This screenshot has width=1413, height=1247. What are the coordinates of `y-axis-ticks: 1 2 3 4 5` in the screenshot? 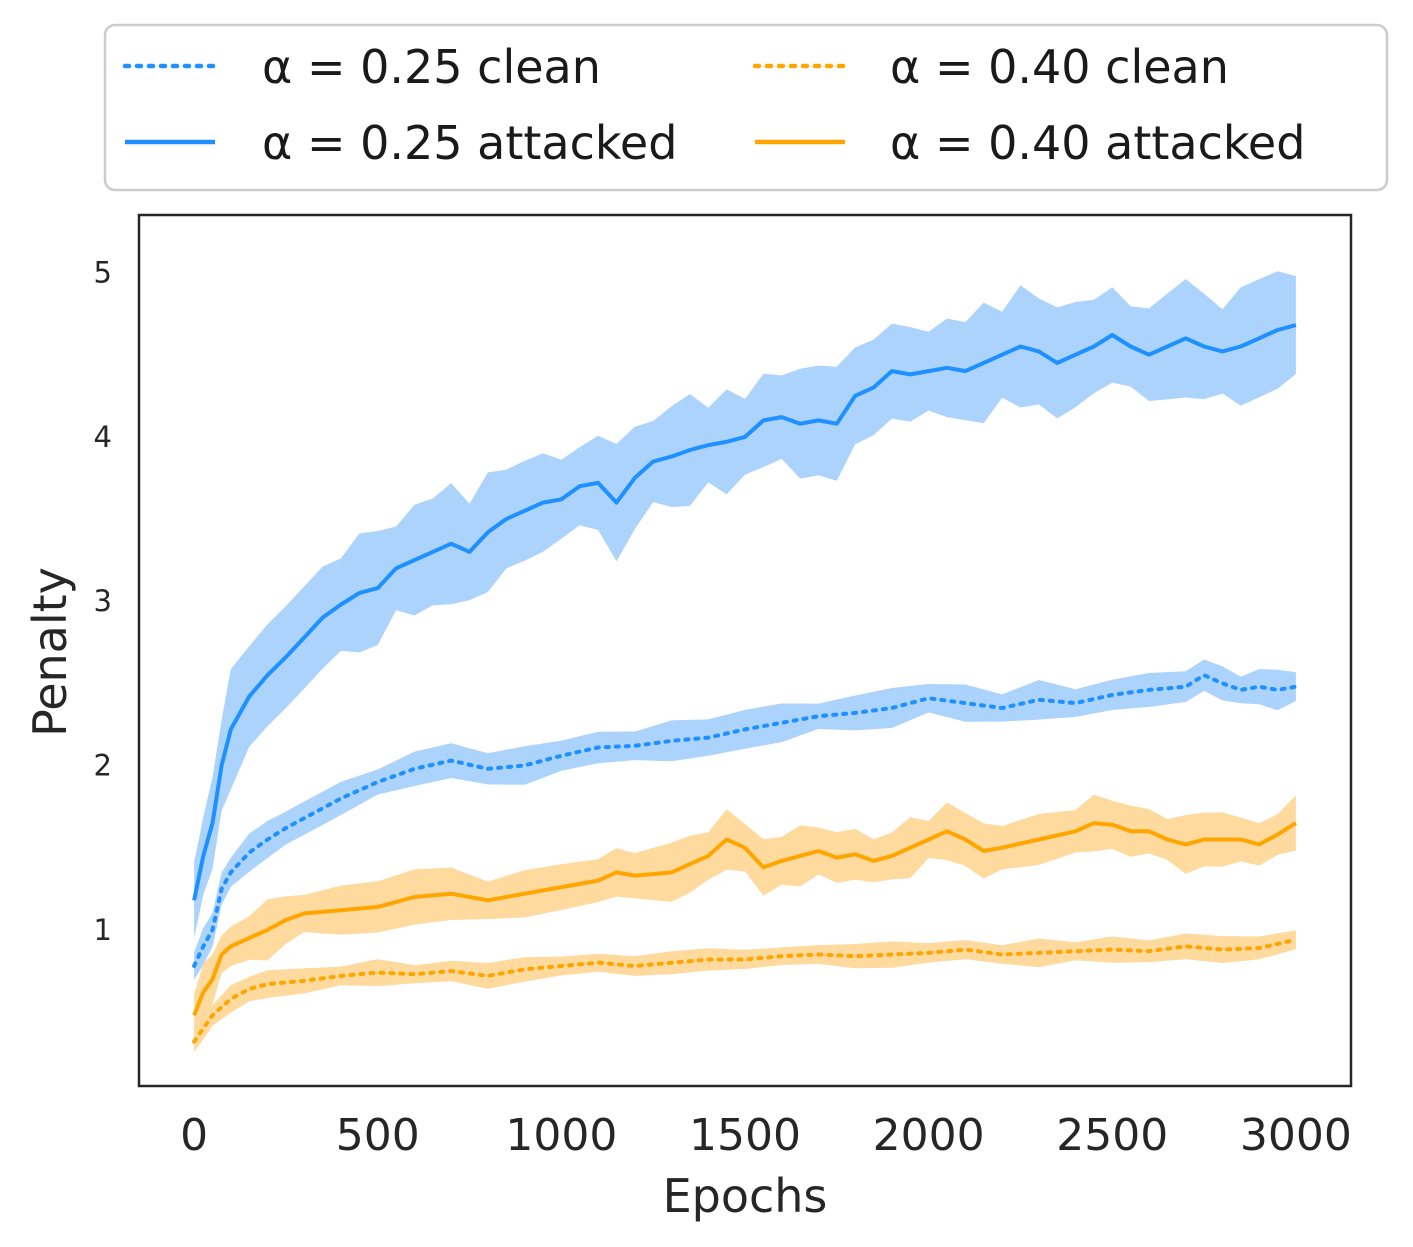 It's located at (103, 601).